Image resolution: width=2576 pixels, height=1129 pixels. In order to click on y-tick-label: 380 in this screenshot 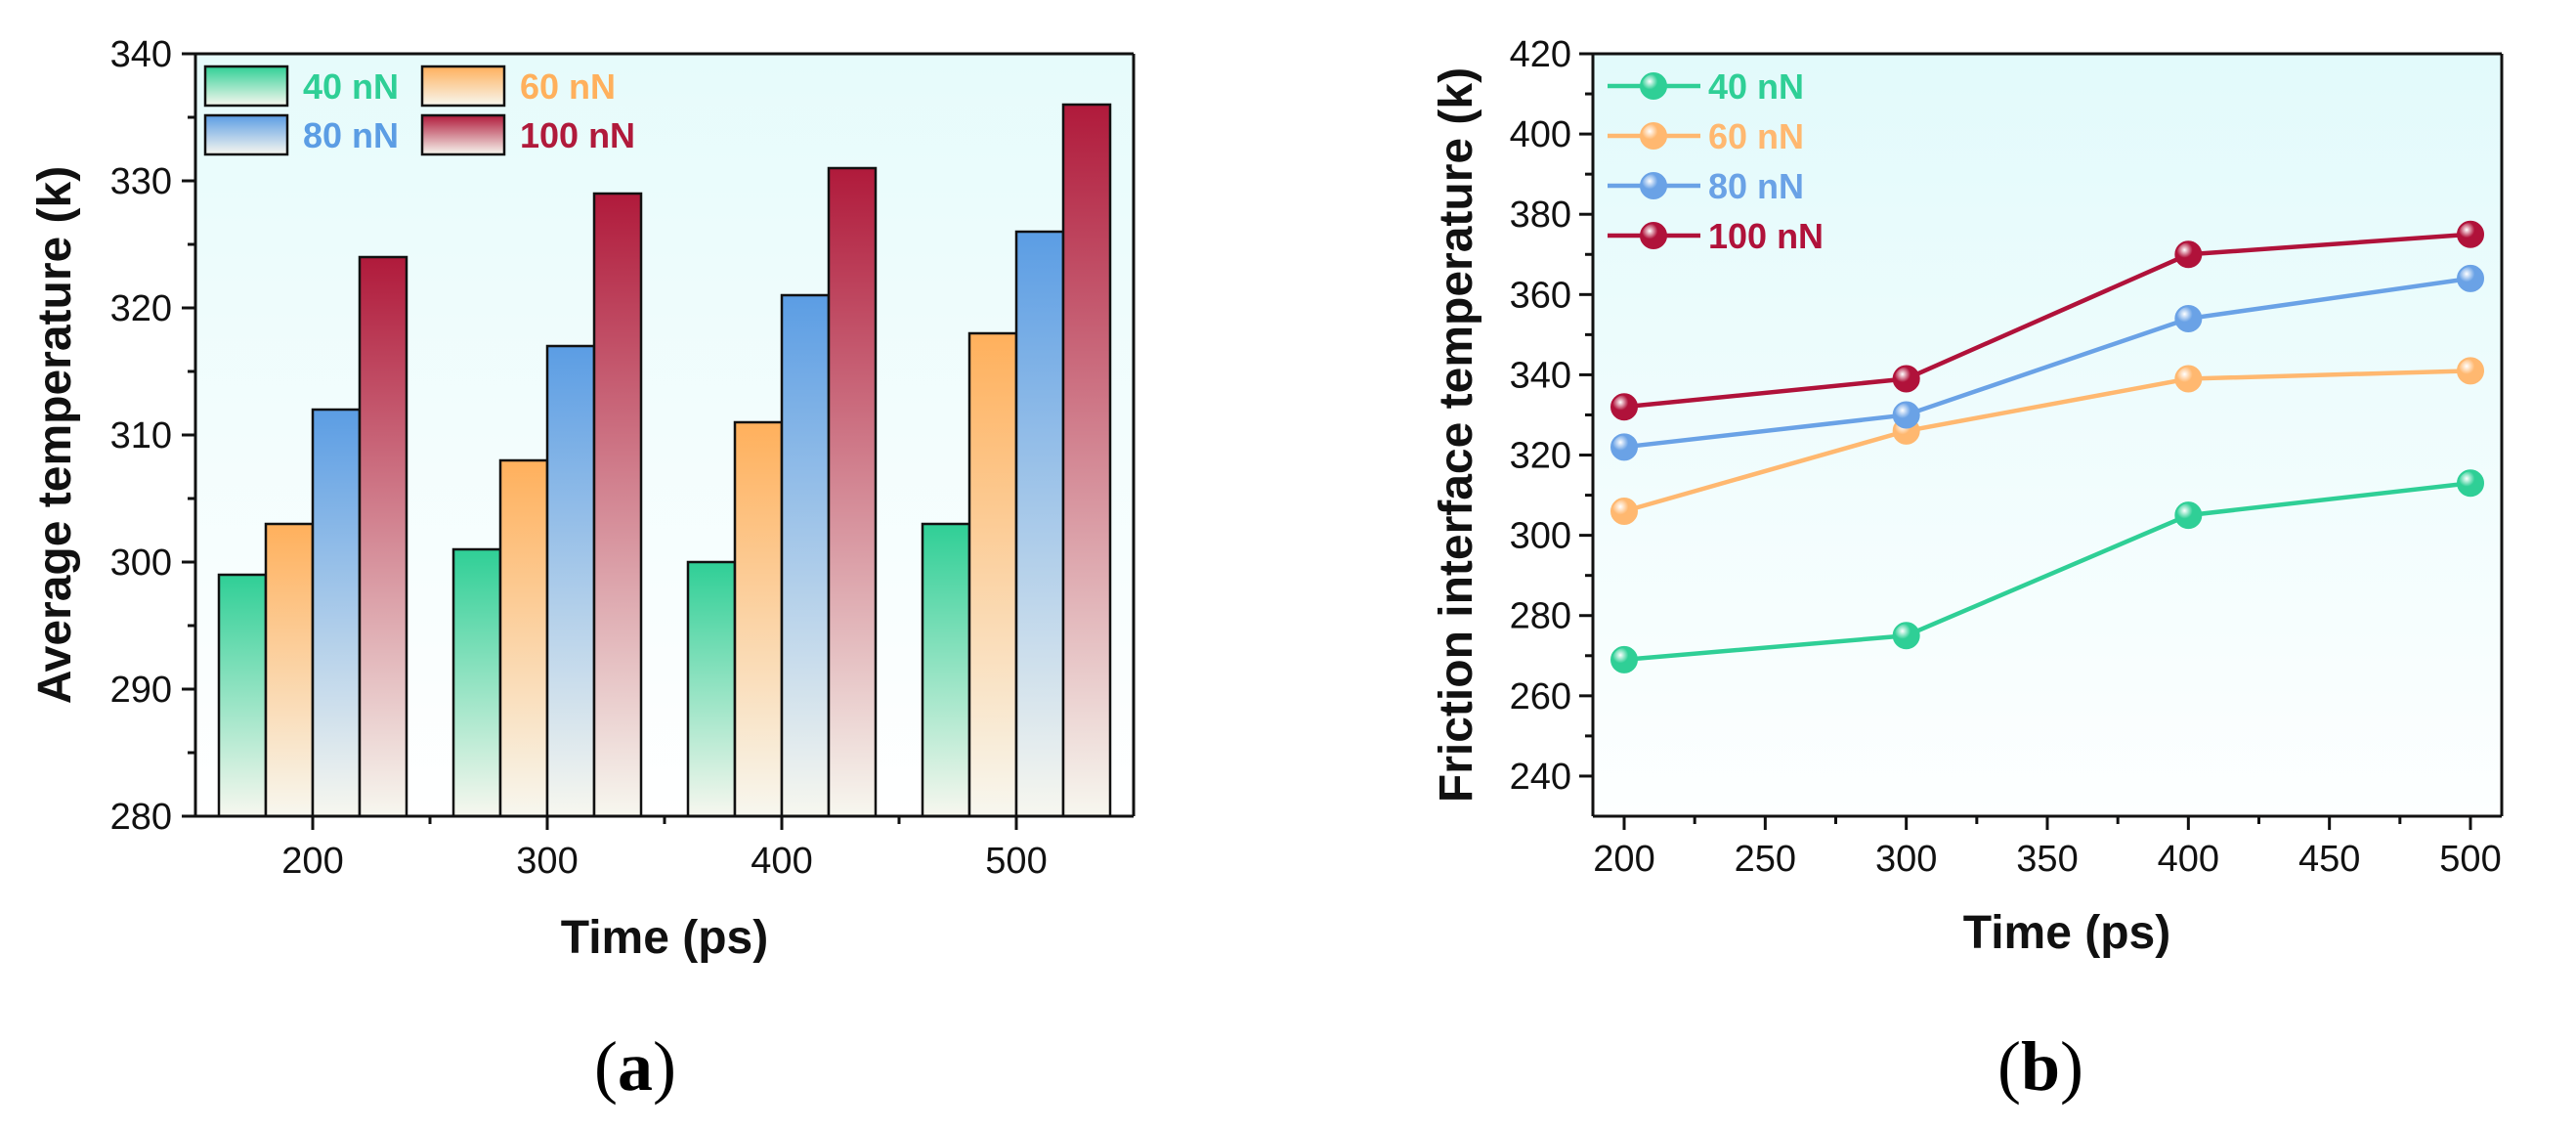, I will do `click(1541, 215)`.